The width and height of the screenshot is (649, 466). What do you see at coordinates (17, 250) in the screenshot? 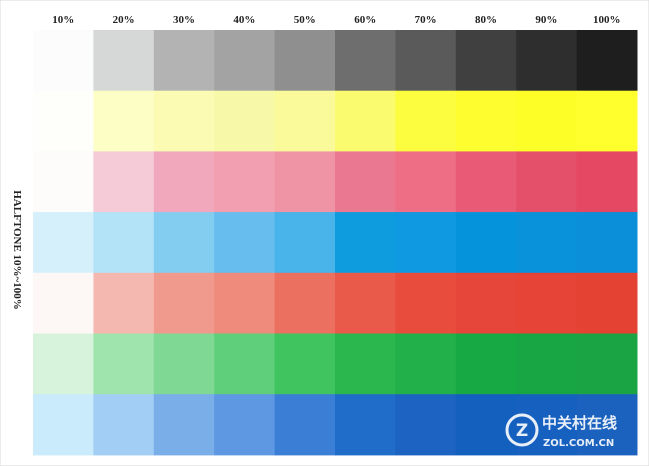
I see `side-label: HALFTONE 10%~100%` at bounding box center [17, 250].